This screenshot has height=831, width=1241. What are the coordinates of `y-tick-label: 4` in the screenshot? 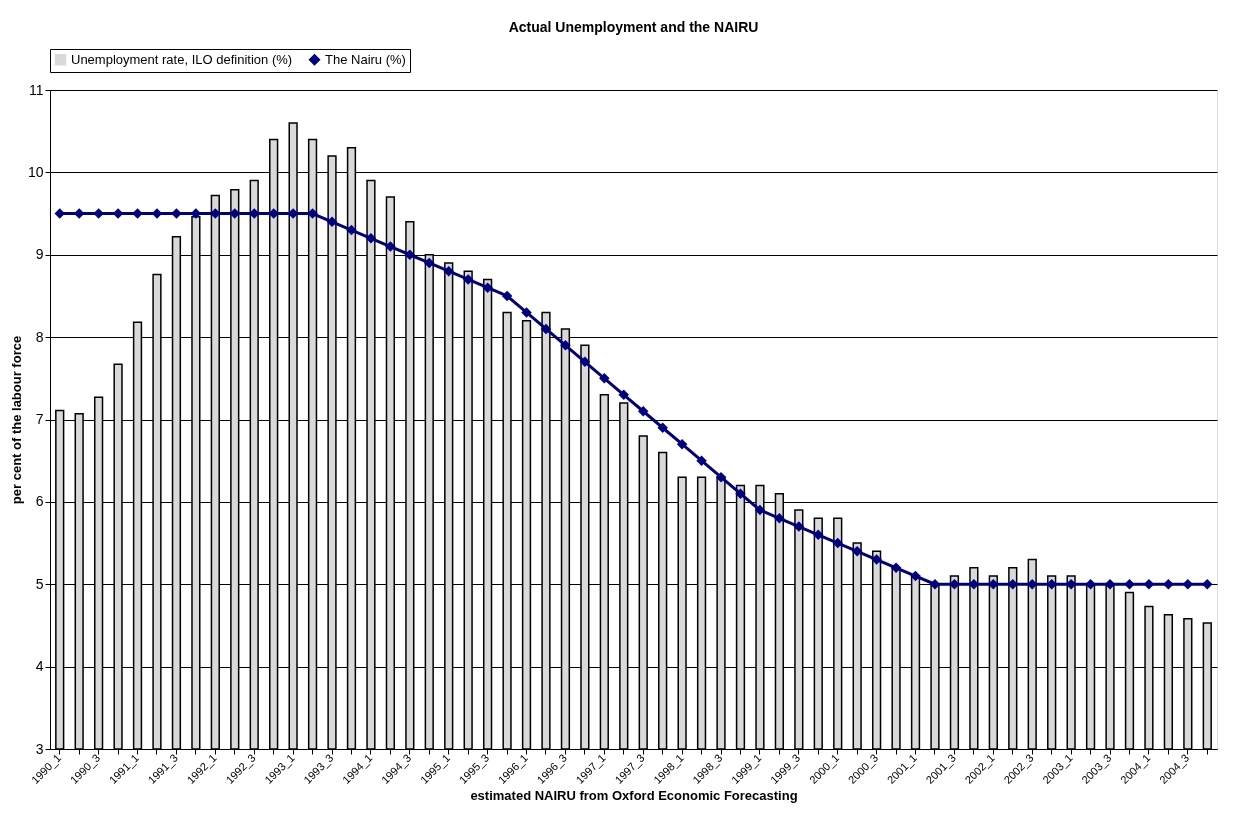 It's located at (39, 666).